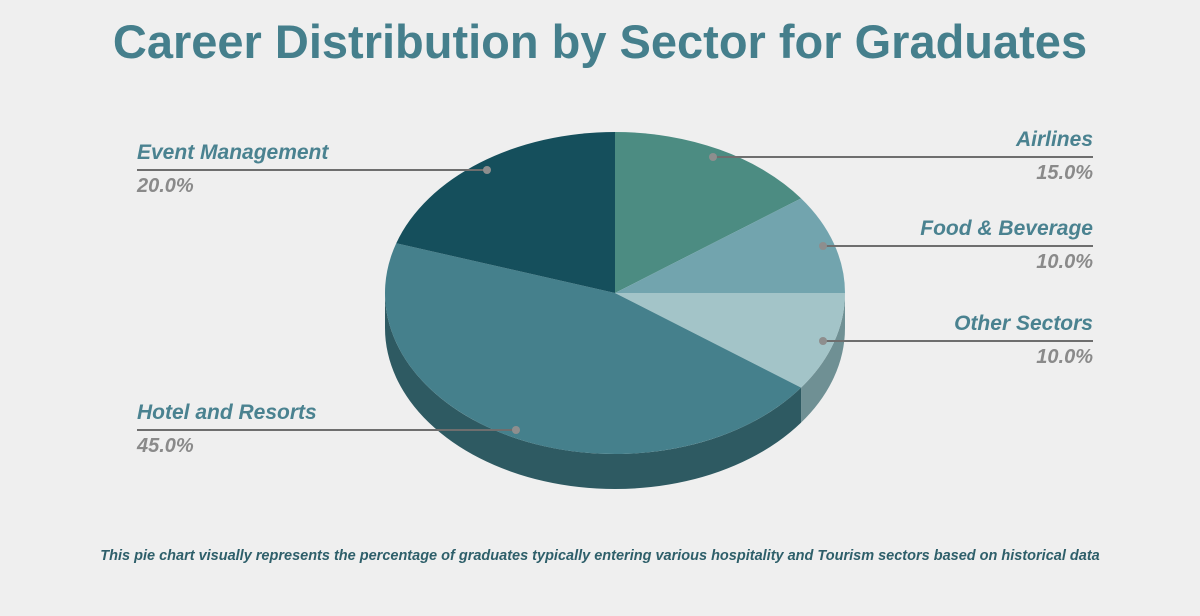 The width and height of the screenshot is (1200, 616). What do you see at coordinates (823, 341) in the screenshot?
I see `leader-dot-other-sectors` at bounding box center [823, 341].